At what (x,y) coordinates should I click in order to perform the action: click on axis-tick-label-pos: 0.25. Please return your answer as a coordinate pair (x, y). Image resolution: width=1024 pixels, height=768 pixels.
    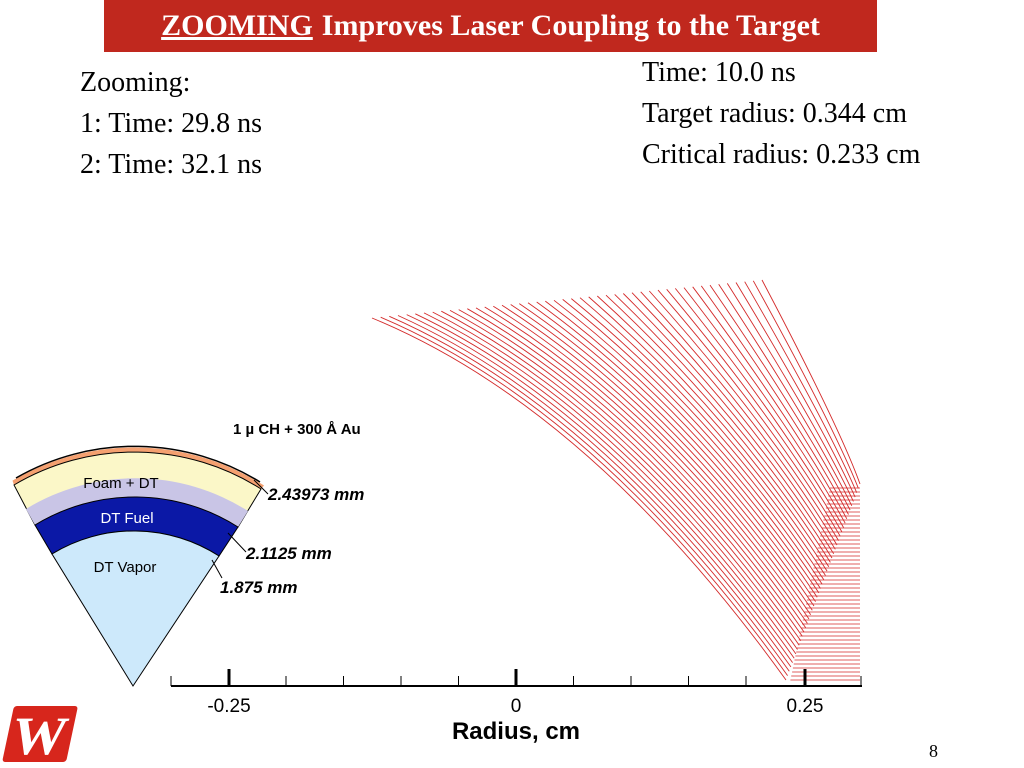
    Looking at the image, I should click on (805, 706).